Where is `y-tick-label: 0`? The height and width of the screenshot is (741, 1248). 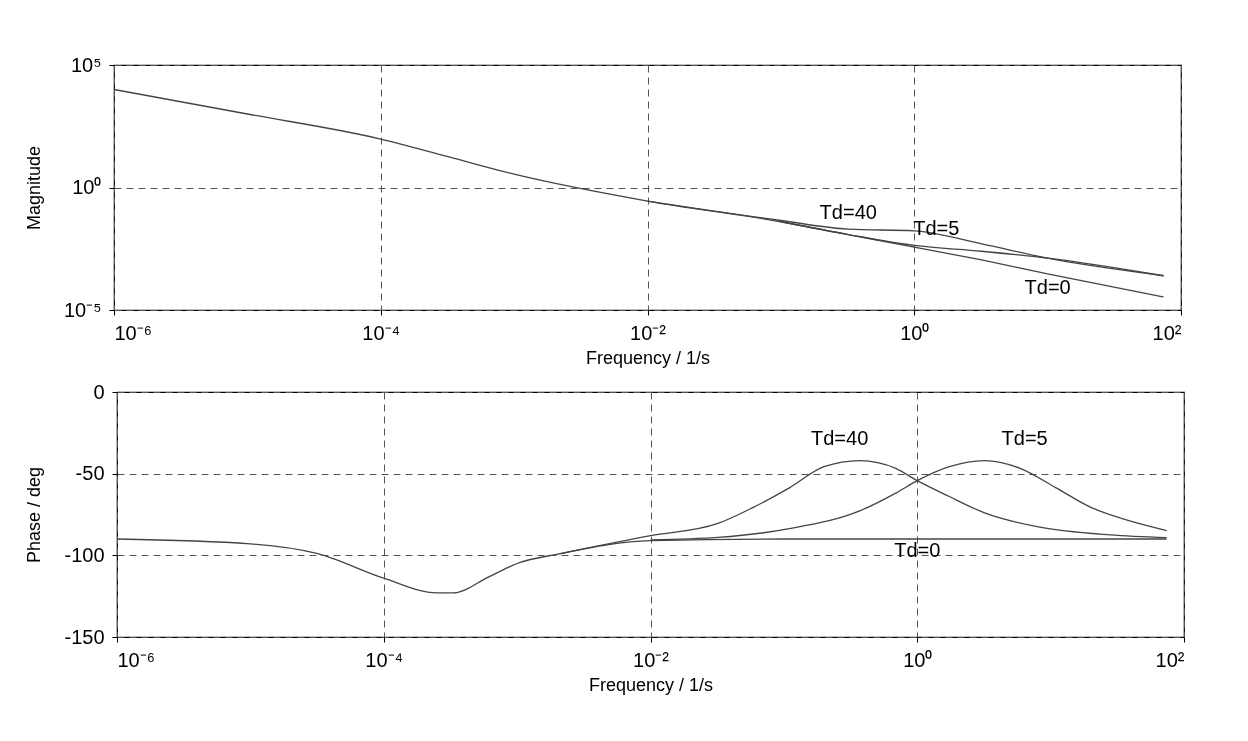
y-tick-label: 0 is located at coordinates (99, 391).